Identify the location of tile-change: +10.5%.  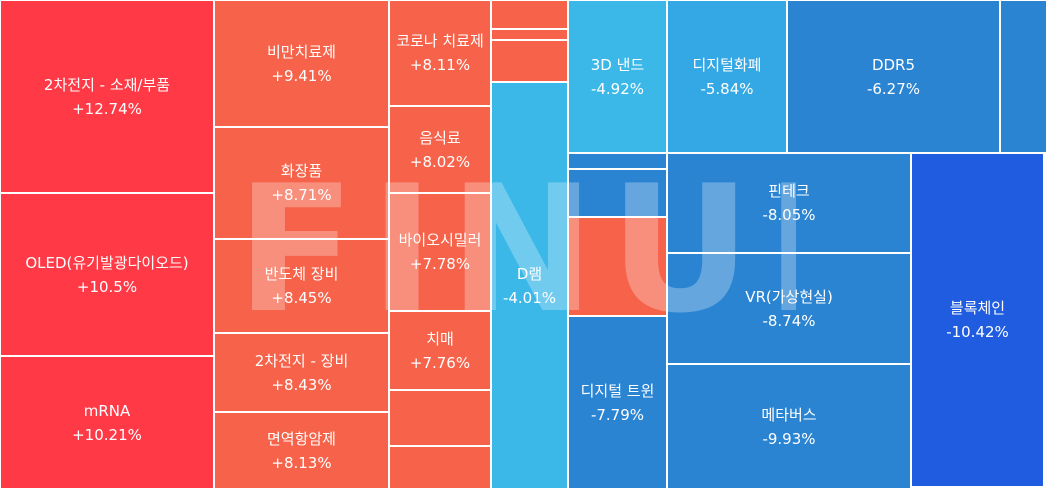
(107, 286).